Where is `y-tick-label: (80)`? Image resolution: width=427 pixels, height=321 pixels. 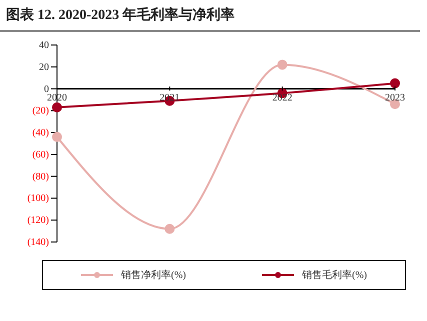
y-tick-label: (80) is located at coordinates (40, 176).